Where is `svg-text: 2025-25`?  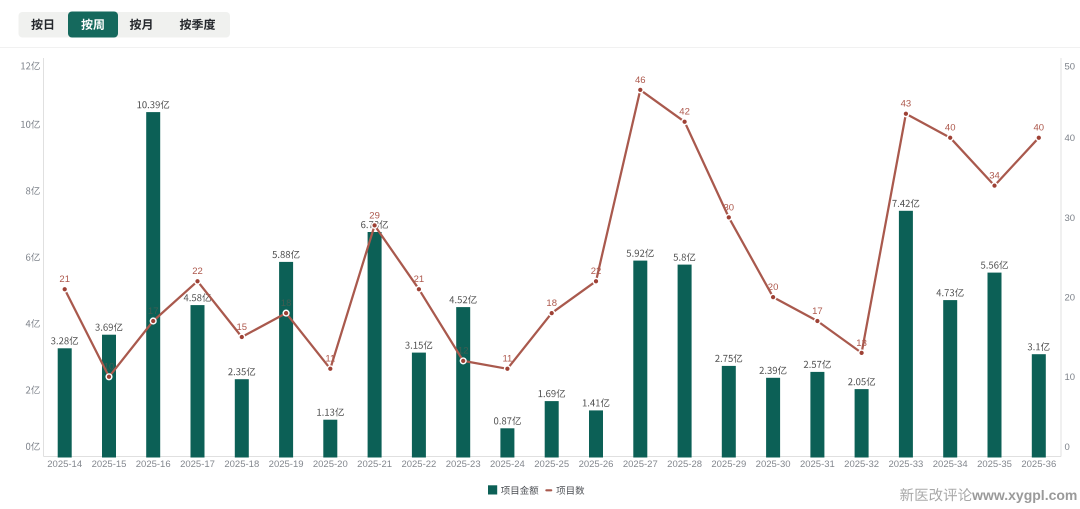
svg-text: 2025-25 is located at coordinates (551, 464).